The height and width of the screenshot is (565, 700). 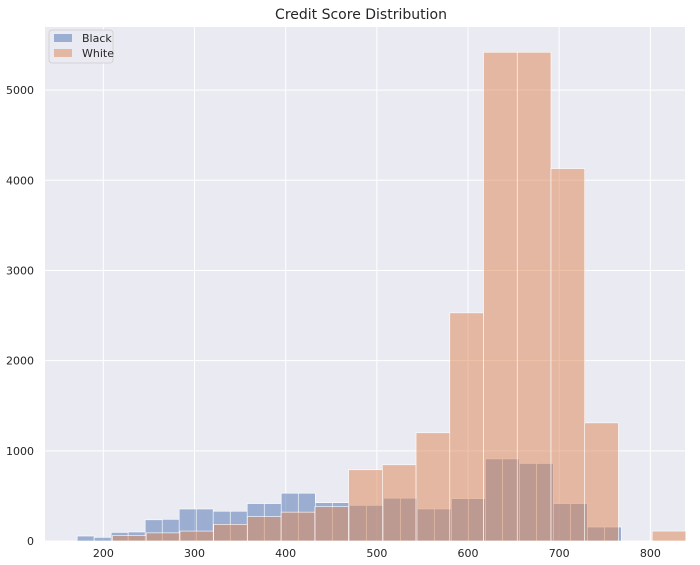 What do you see at coordinates (20, 361) in the screenshot?
I see `y-tick-label: 2000` at bounding box center [20, 361].